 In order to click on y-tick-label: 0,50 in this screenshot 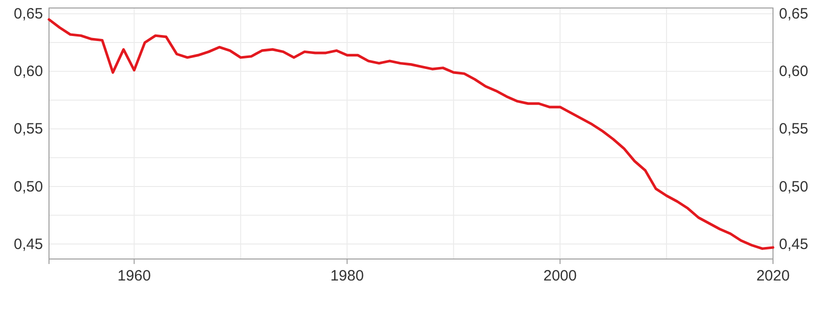, I will do `click(28, 187)`.